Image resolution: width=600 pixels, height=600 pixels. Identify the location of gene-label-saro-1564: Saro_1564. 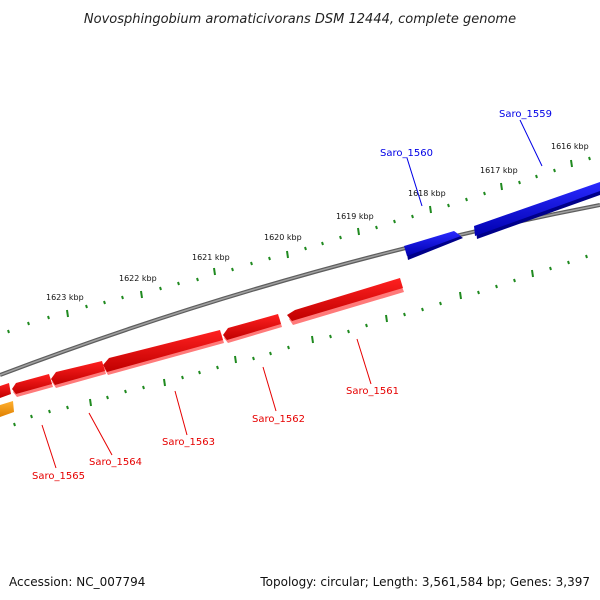
(115, 462).